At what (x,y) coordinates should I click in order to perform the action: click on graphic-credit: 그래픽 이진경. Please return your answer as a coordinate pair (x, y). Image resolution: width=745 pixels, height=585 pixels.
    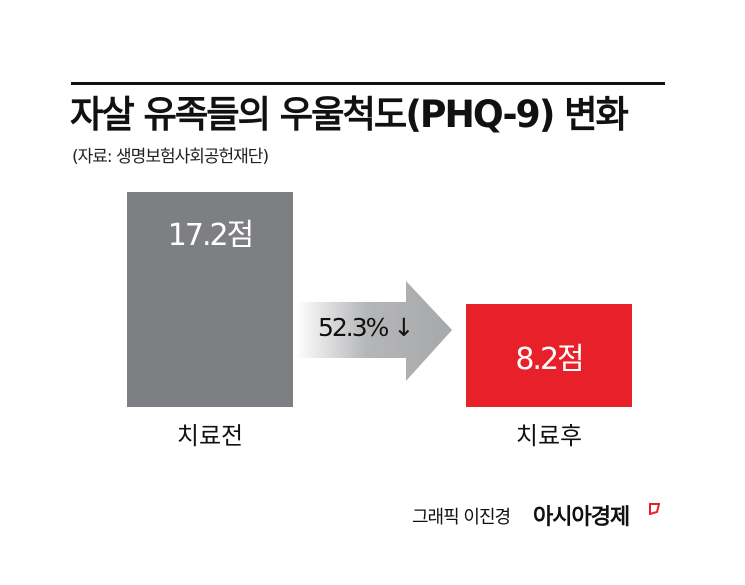
    Looking at the image, I should click on (461, 517).